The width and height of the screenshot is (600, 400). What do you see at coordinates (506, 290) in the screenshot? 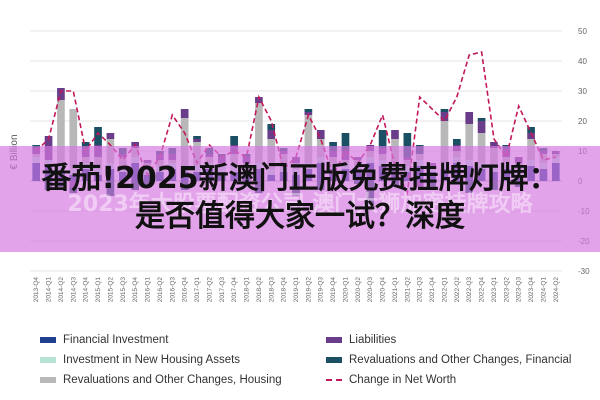
I see `x-tick-label: 2023-Q2` at bounding box center [506, 290].